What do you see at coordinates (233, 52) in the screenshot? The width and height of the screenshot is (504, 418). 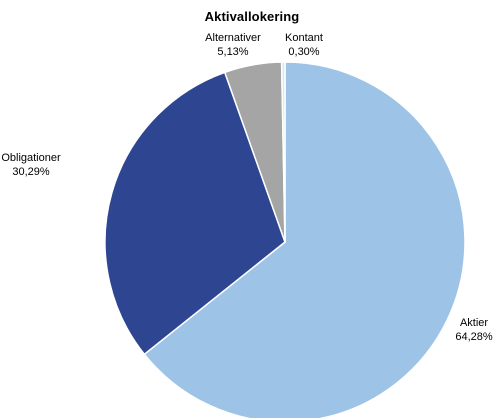 I see `slice-value-alternativer: 5,13%` at bounding box center [233, 52].